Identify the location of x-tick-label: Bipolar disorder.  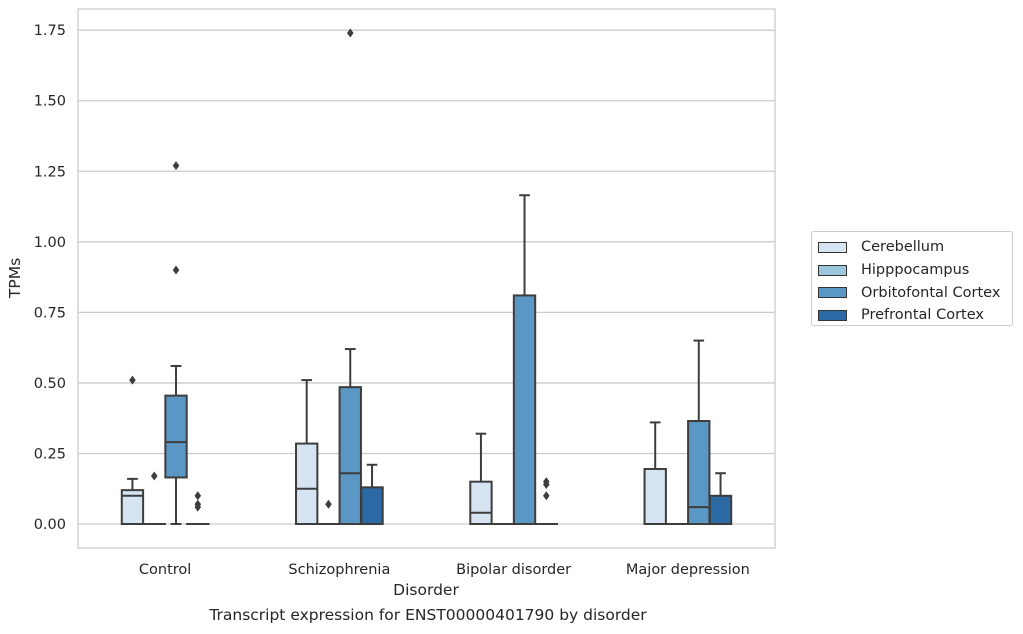
(513, 570).